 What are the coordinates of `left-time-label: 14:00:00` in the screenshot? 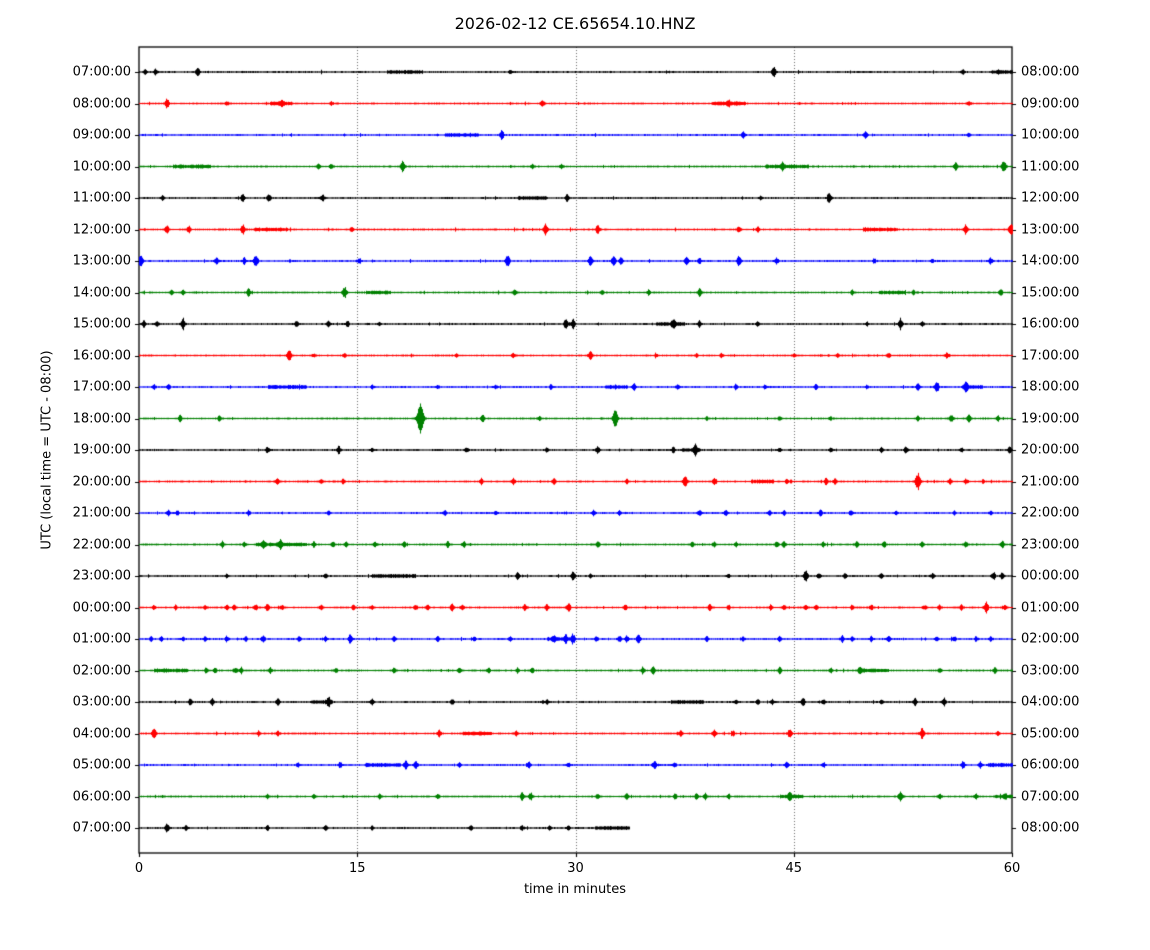 It's located at (101, 292).